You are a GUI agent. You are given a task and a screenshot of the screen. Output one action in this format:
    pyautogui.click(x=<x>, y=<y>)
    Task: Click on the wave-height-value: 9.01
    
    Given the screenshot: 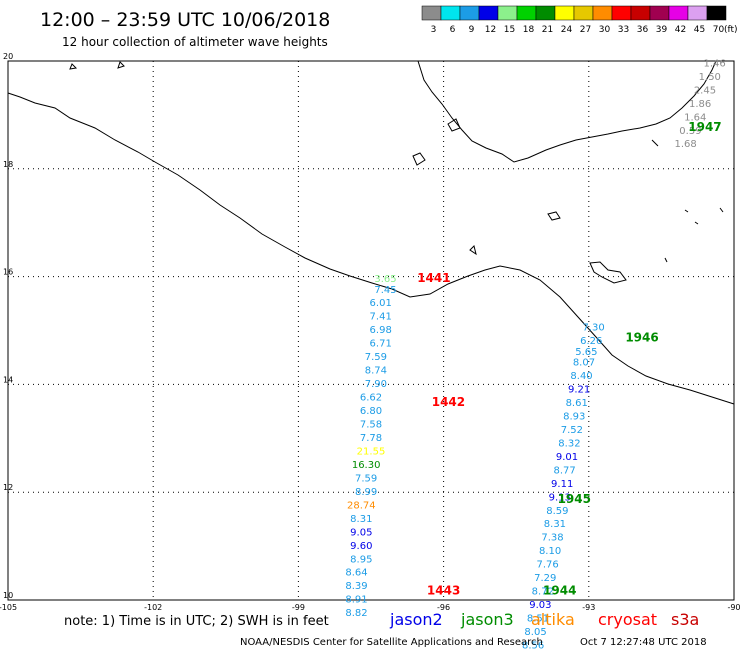 What is the action you would take?
    pyautogui.click(x=567, y=457)
    